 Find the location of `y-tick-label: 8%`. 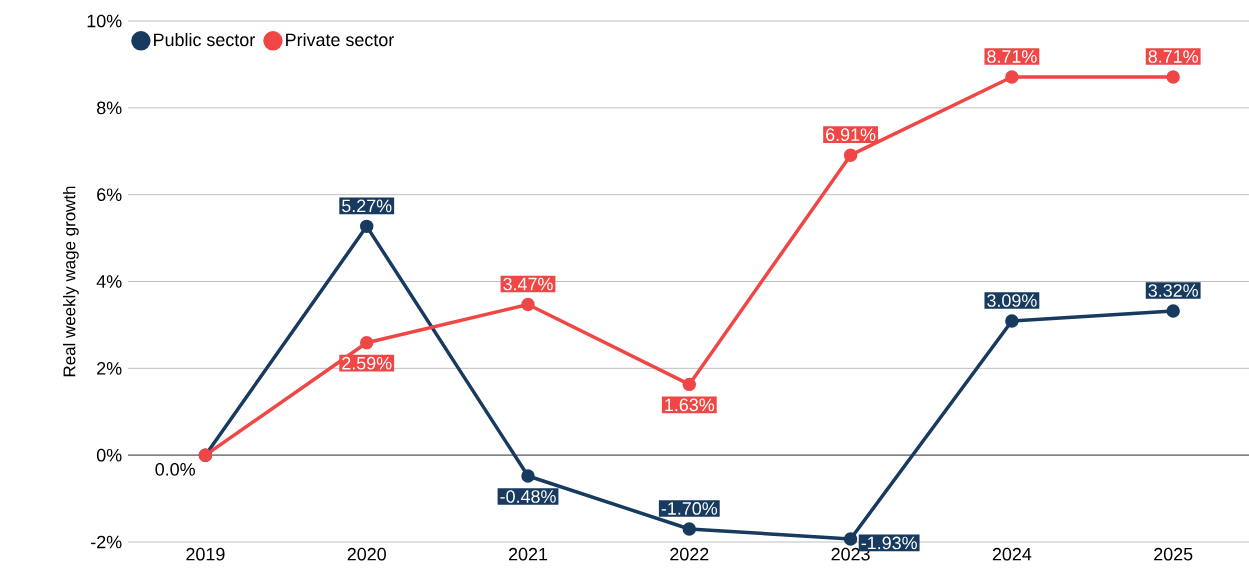

y-tick-label: 8% is located at coordinates (109, 108).